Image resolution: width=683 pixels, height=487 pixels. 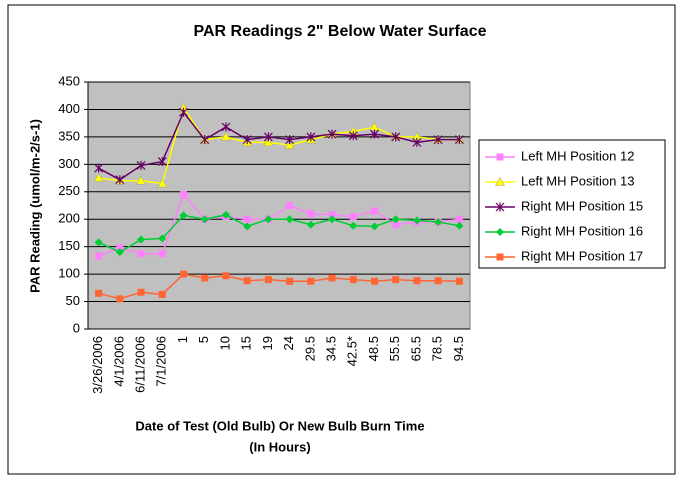 What do you see at coordinates (69, 190) in the screenshot?
I see `y-tick-label: 250` at bounding box center [69, 190].